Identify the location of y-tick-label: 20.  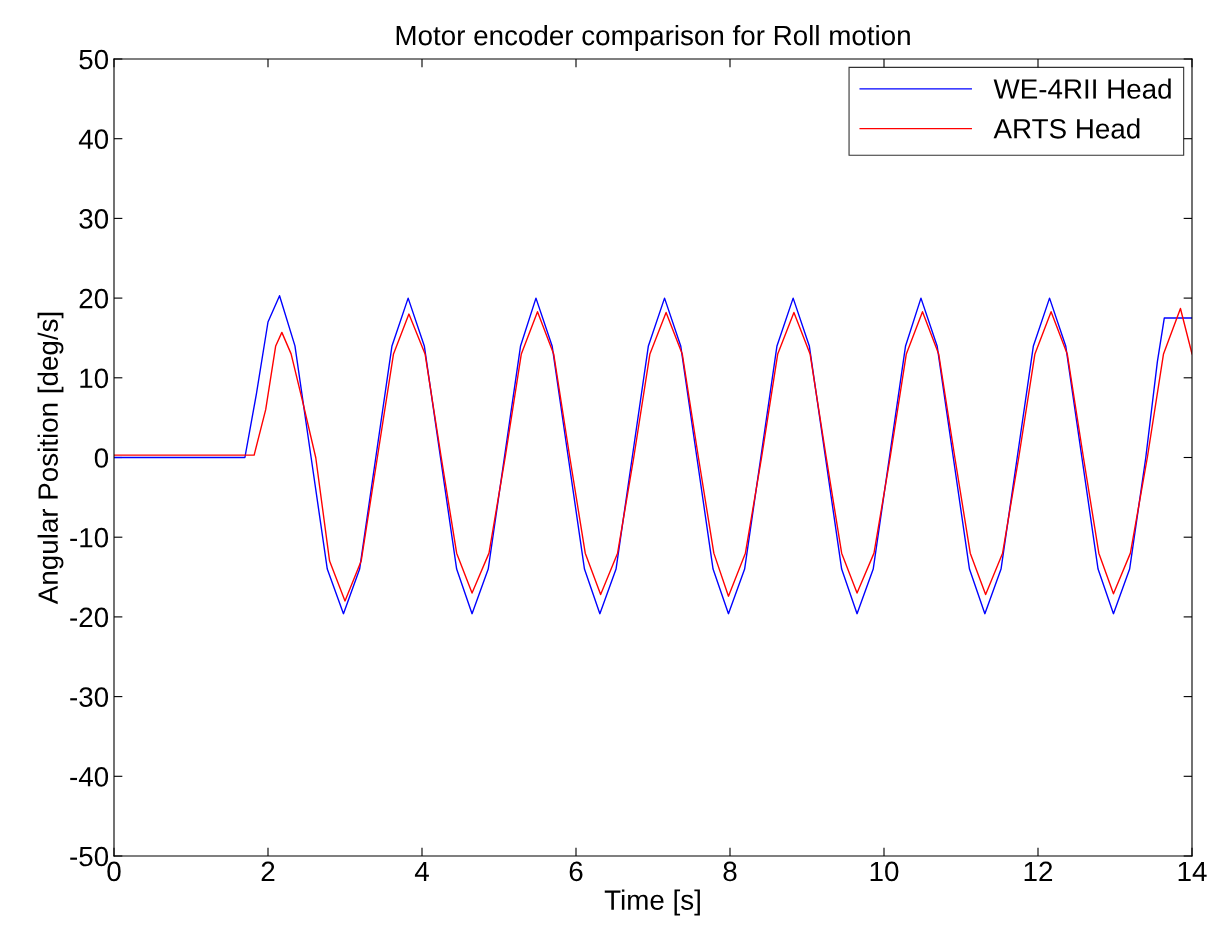
(94, 298).